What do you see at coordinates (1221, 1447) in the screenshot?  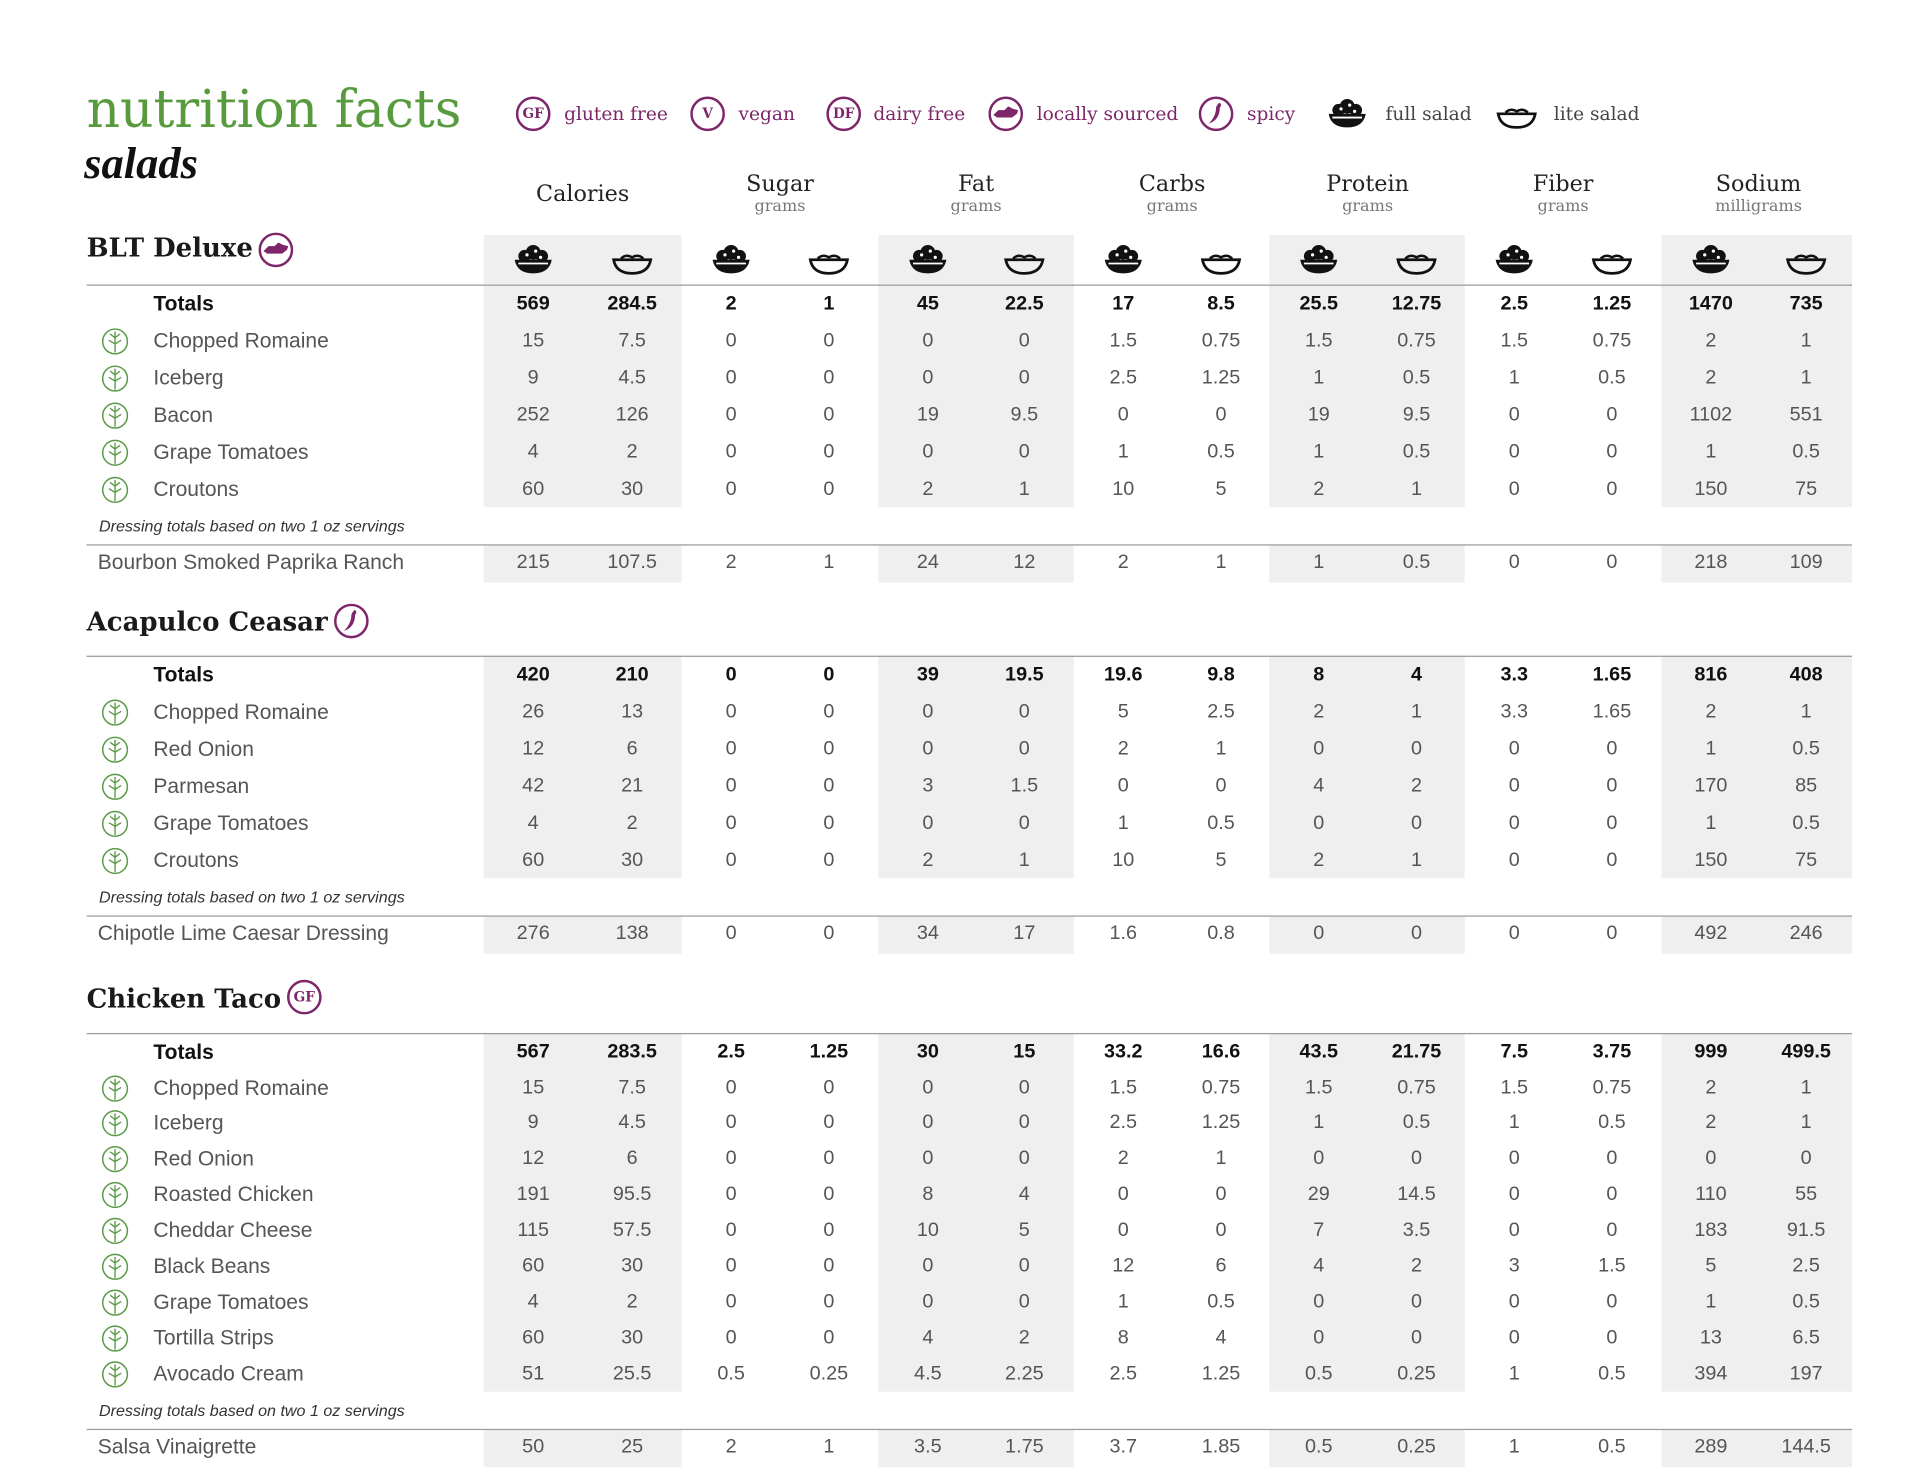 I see `cell-value: 1.85` at bounding box center [1221, 1447].